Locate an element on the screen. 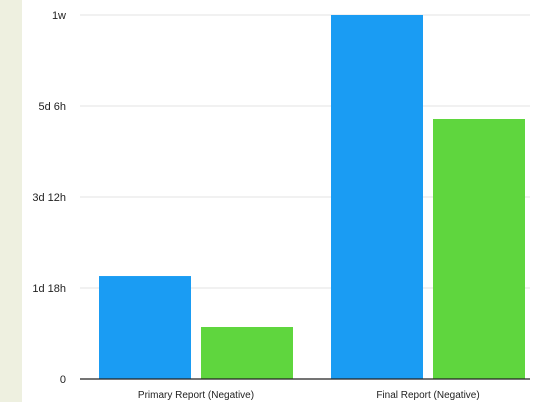 The height and width of the screenshot is (402, 541). x-category-label: Primary Report (Negative) is located at coordinates (196, 395).